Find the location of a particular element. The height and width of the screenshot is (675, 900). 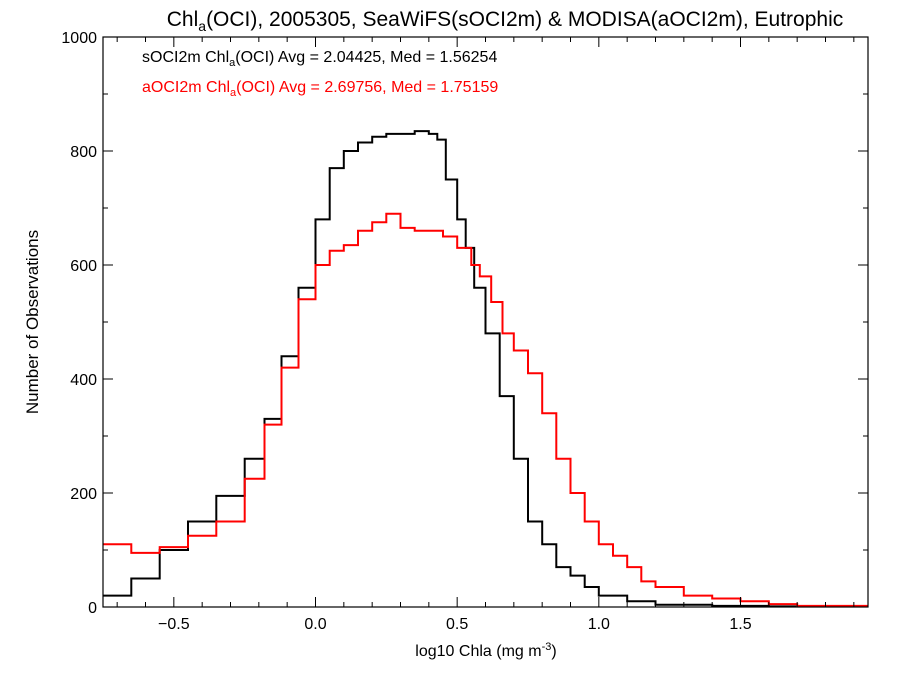

legend-aoci2m-post: (OCI) Avg = 2.69756, Med = 1.75159 is located at coordinates (367, 87).